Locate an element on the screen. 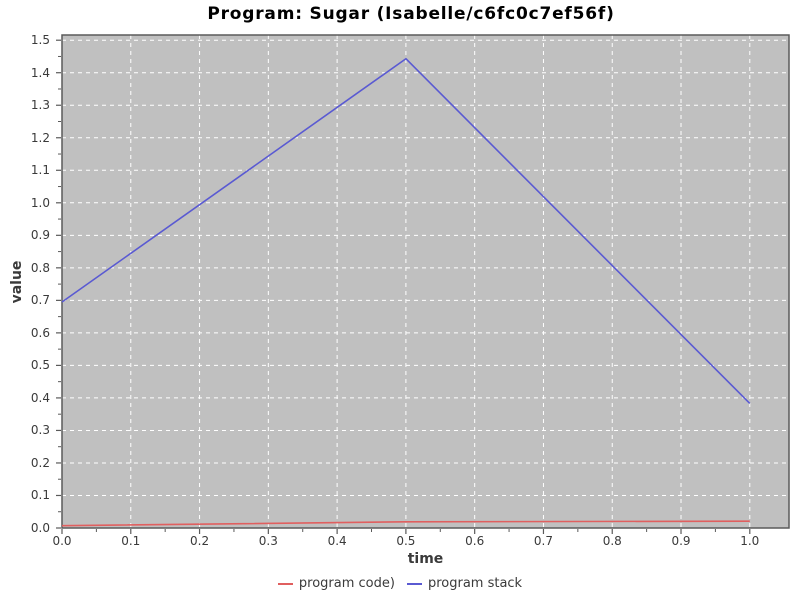  y-tick-label: 1.1 is located at coordinates (40, 170).